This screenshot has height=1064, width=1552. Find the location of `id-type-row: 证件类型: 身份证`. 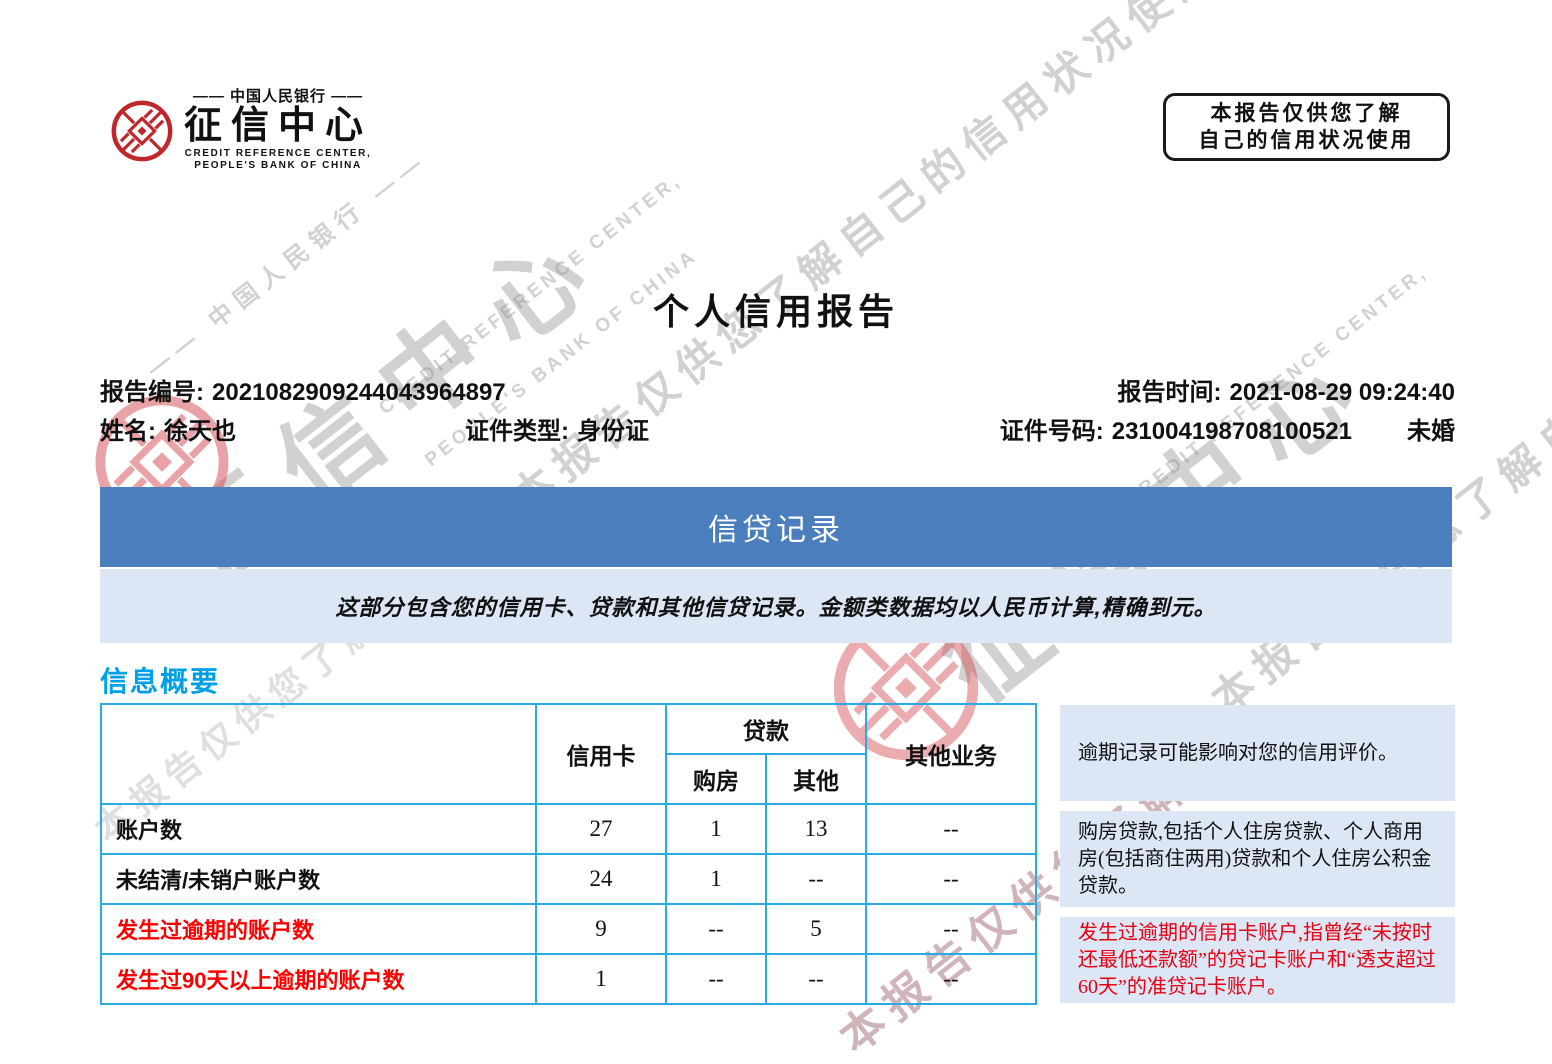

id-type-row: 证件类型: 身份证 is located at coordinates (557, 428).